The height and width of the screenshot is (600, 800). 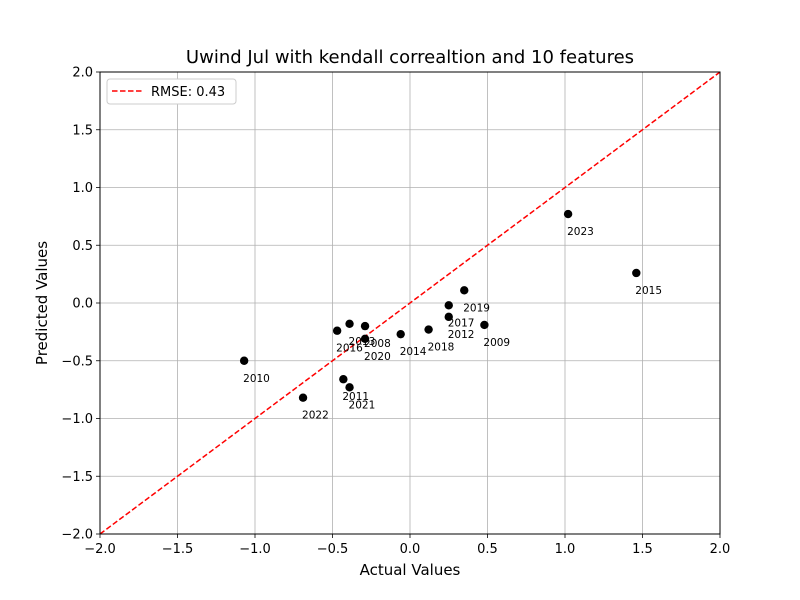 What do you see at coordinates (355, 397) in the screenshot?
I see `point-label: 2011` at bounding box center [355, 397].